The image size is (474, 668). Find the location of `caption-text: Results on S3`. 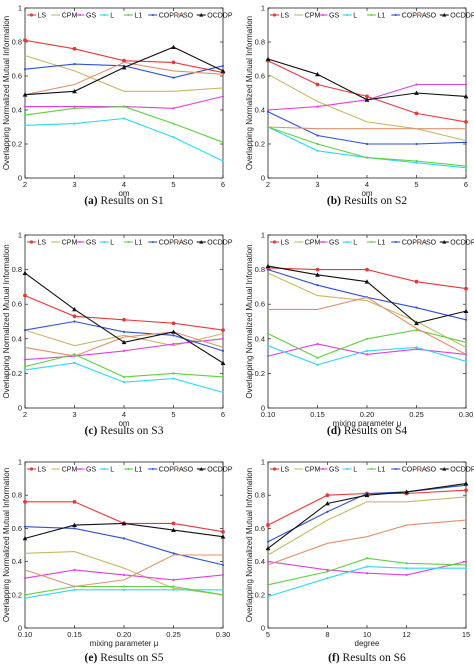

caption-text: Results on S3 is located at coordinates (132, 431).